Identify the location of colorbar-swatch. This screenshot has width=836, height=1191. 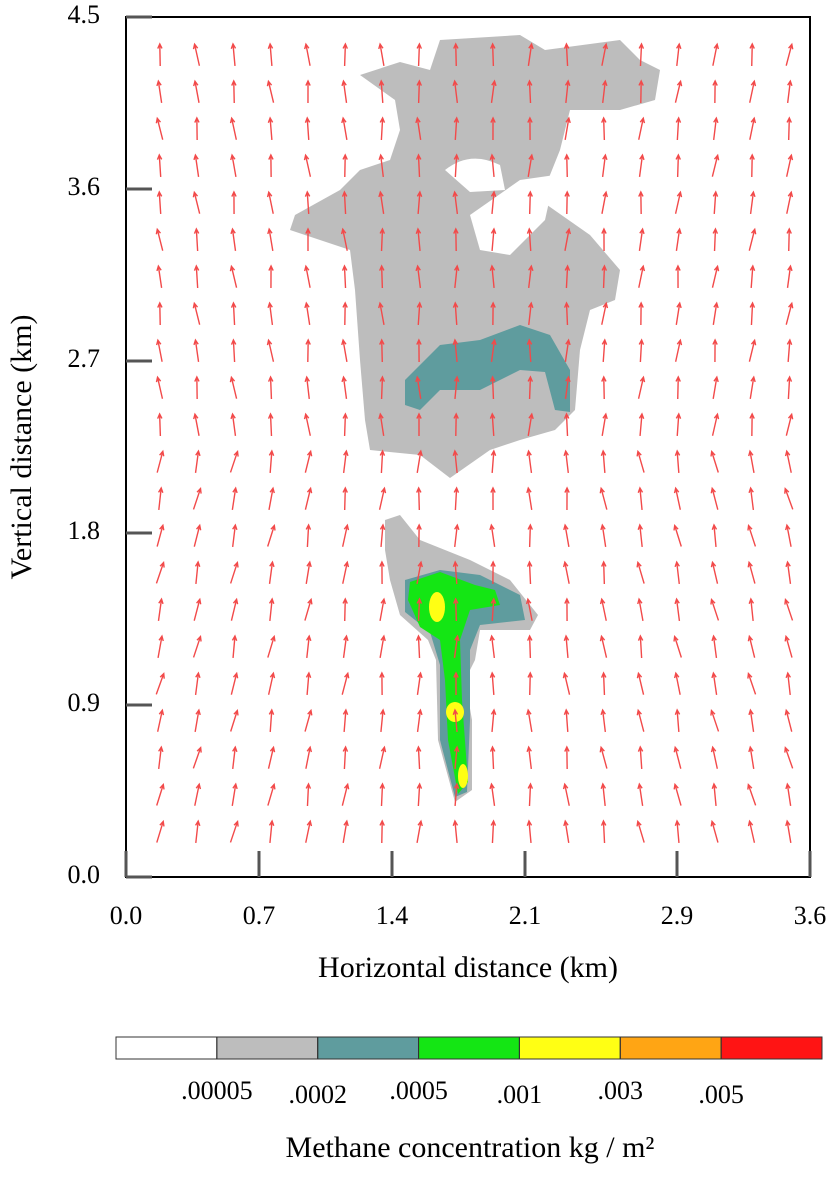
(771, 1048).